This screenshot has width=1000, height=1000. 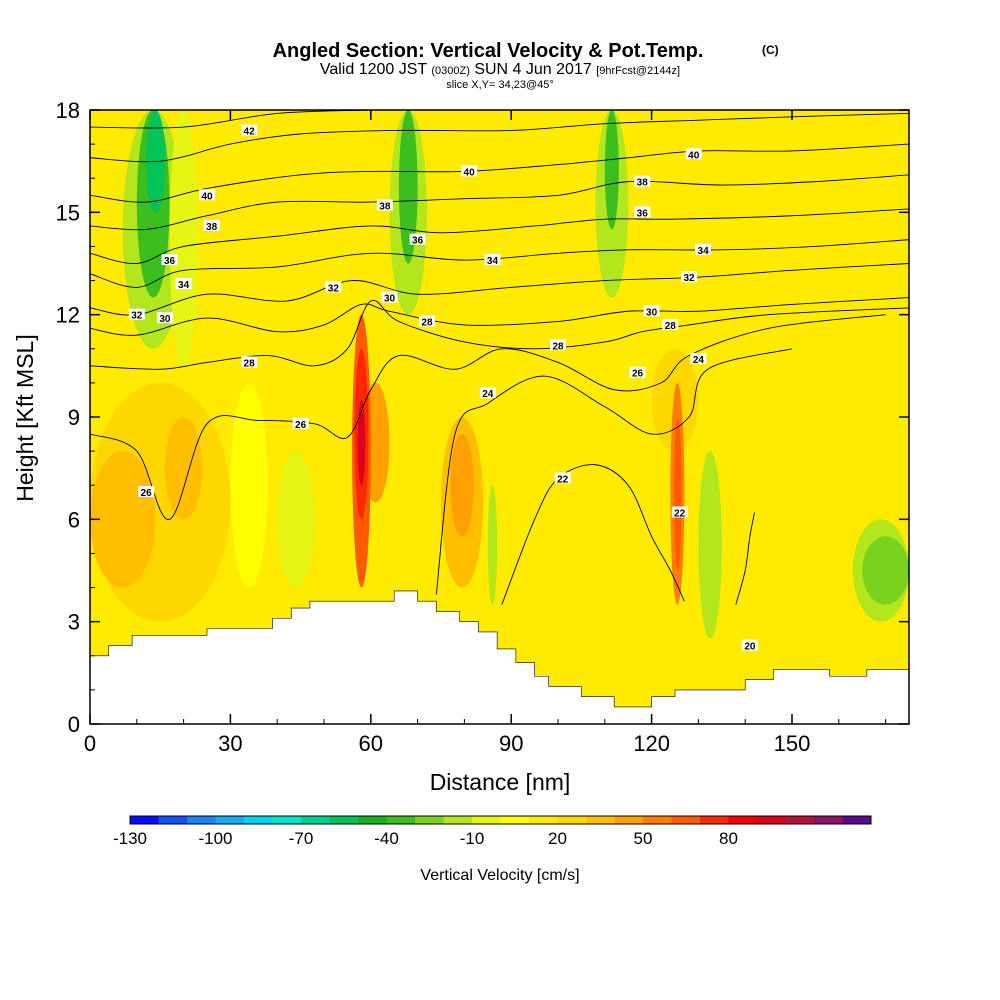 What do you see at coordinates (500, 782) in the screenshot?
I see `x-axis-label: Distance [nm]` at bounding box center [500, 782].